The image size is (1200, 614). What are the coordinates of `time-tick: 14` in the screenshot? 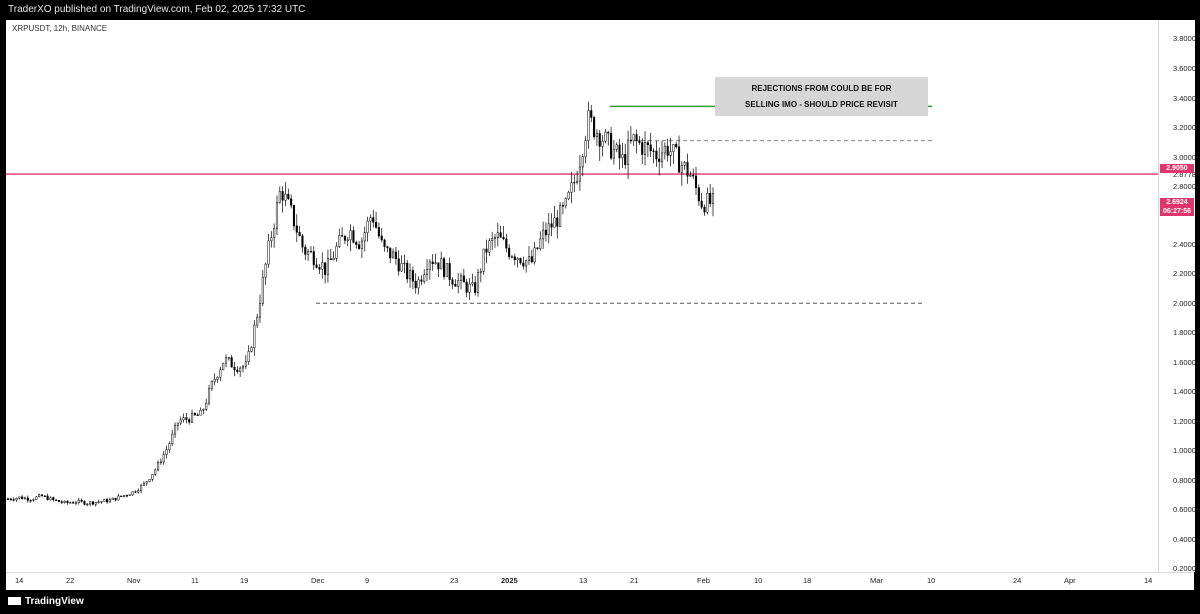 It's located at (1148, 580).